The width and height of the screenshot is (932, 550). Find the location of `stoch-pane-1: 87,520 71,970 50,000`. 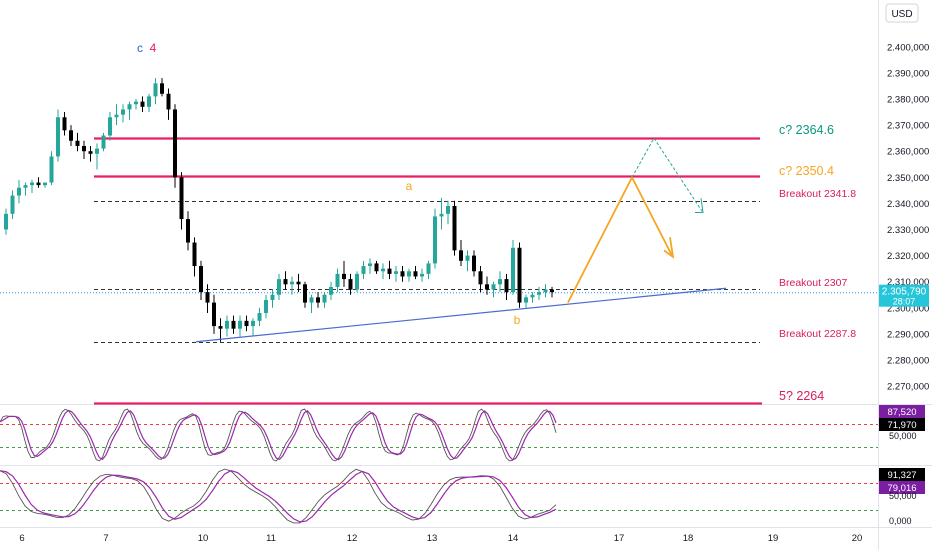

stoch-pane-1: 87,520 71,970 50,000 is located at coordinates (462, 433).